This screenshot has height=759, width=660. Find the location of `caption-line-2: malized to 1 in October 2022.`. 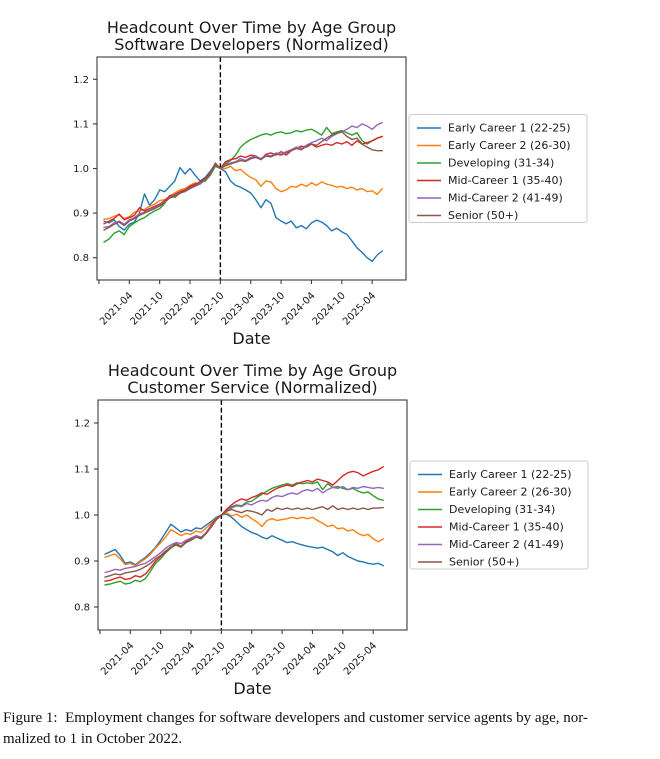

caption-line-2: malized to 1 in October 2022. is located at coordinates (93, 738).